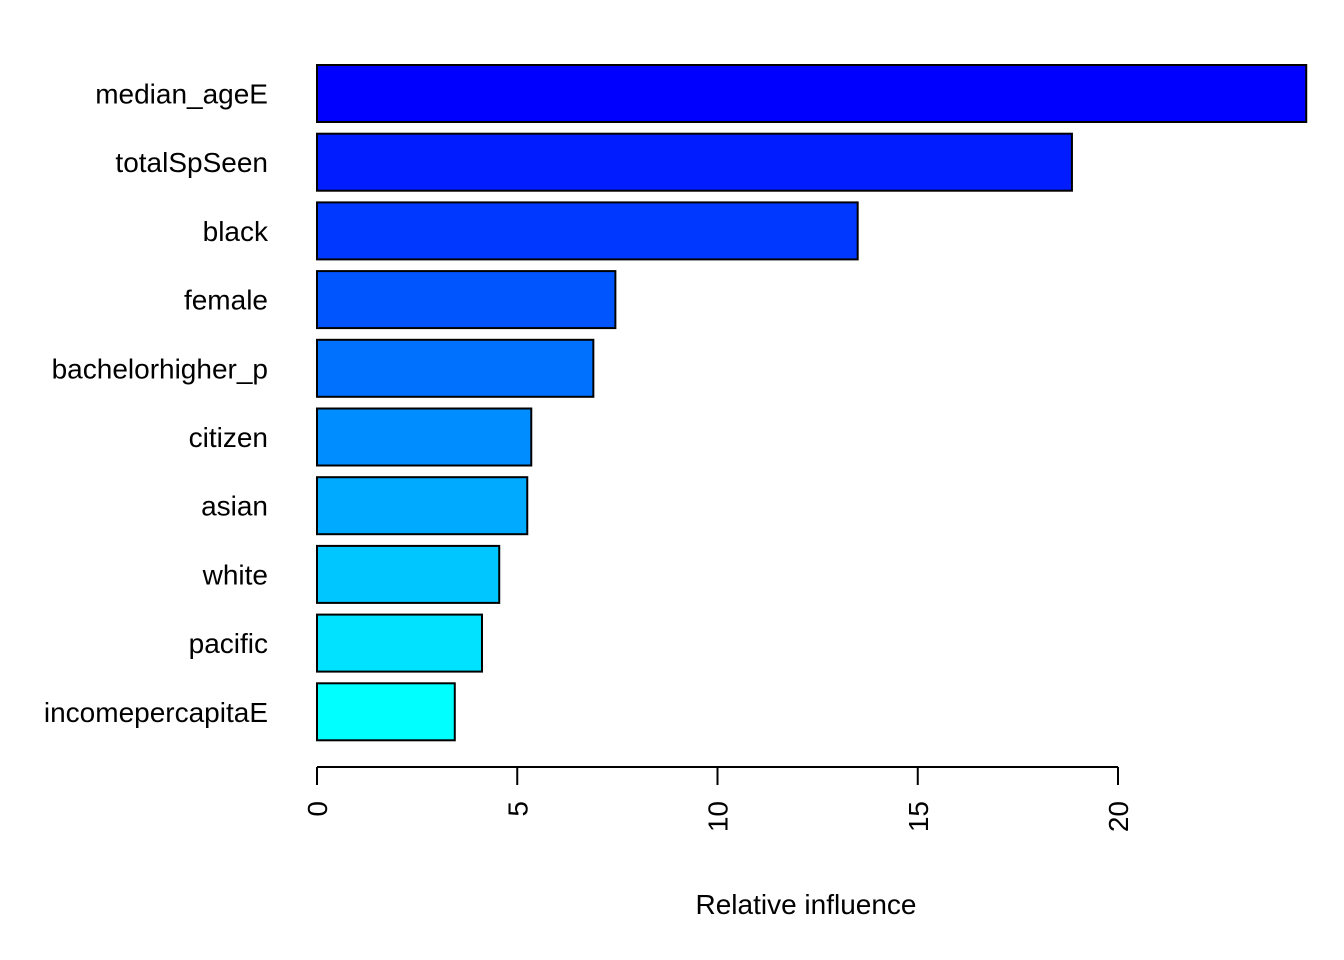 The height and width of the screenshot is (960, 1344). Describe the element at coordinates (424, 437) in the screenshot. I see `bar-citizen` at that location.